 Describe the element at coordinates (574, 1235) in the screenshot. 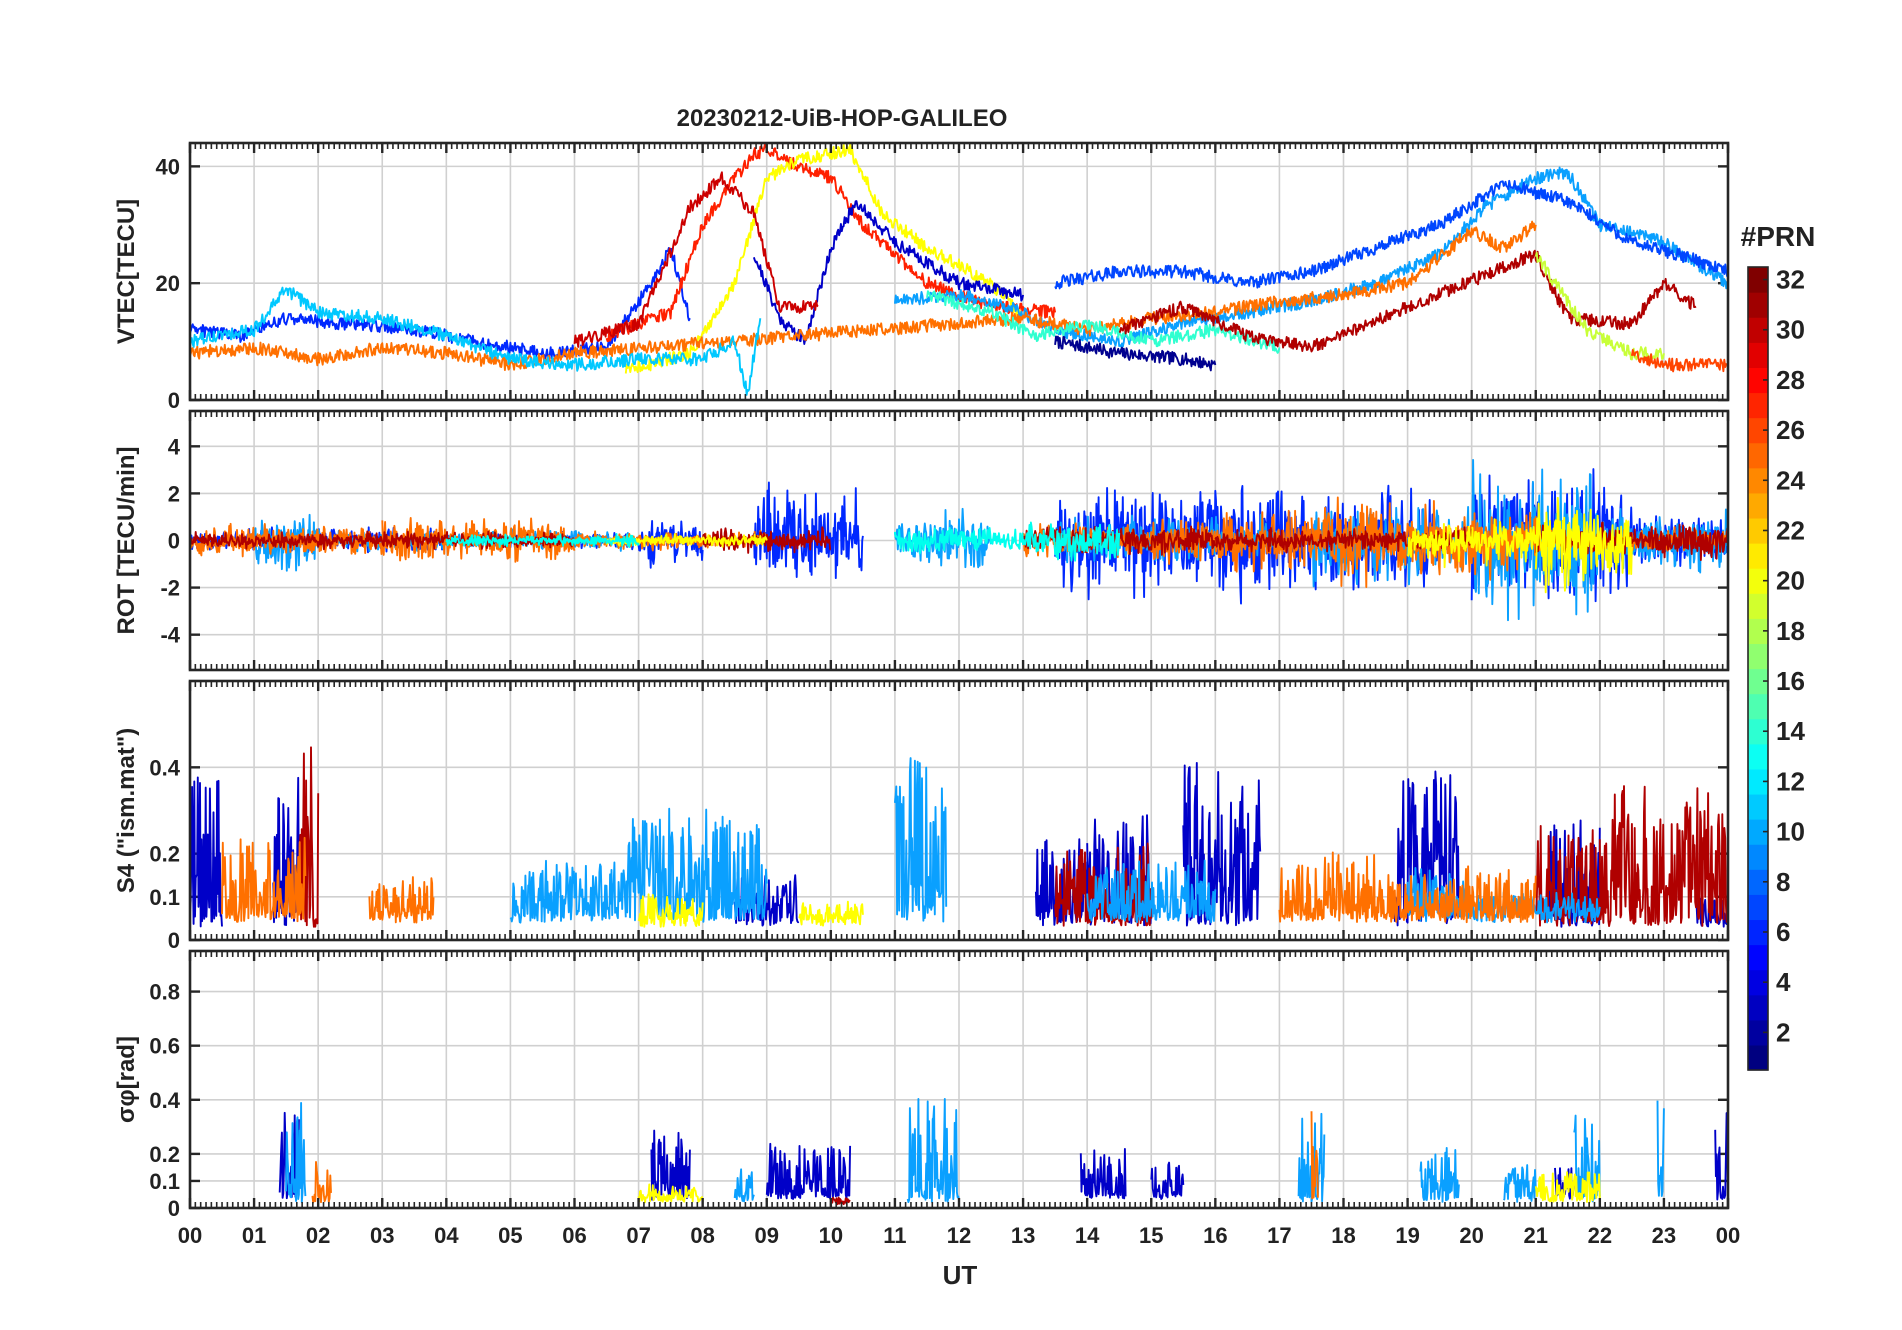

I see `x-tick-label: 06` at that location.